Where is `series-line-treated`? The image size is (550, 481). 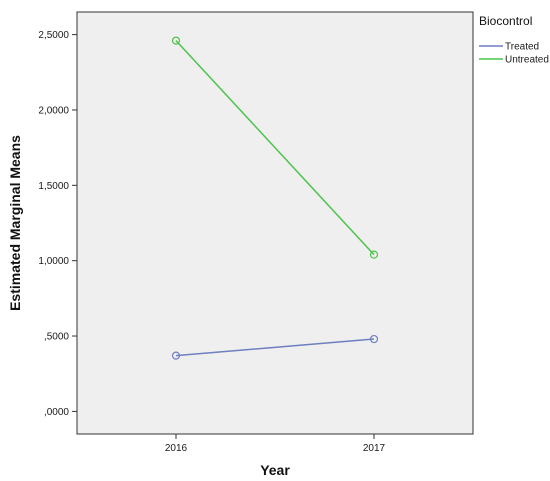
series-line-treated is located at coordinates (275, 347).